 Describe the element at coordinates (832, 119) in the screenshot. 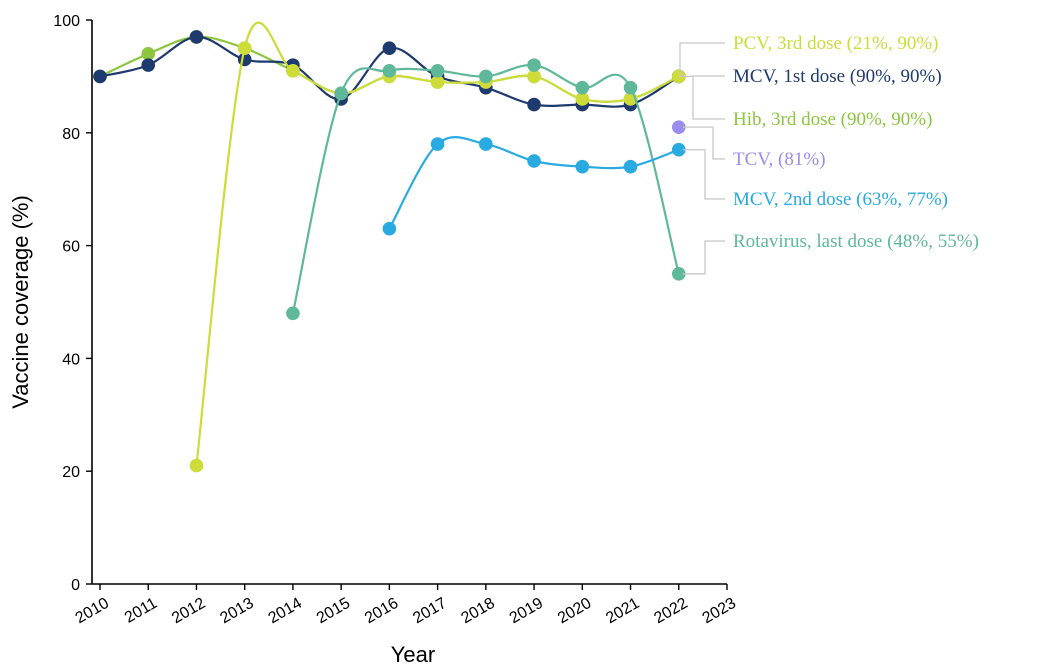

I see `series-label-hib-3rd-dose: Hib, 3rd dose (90%, 90%)` at that location.